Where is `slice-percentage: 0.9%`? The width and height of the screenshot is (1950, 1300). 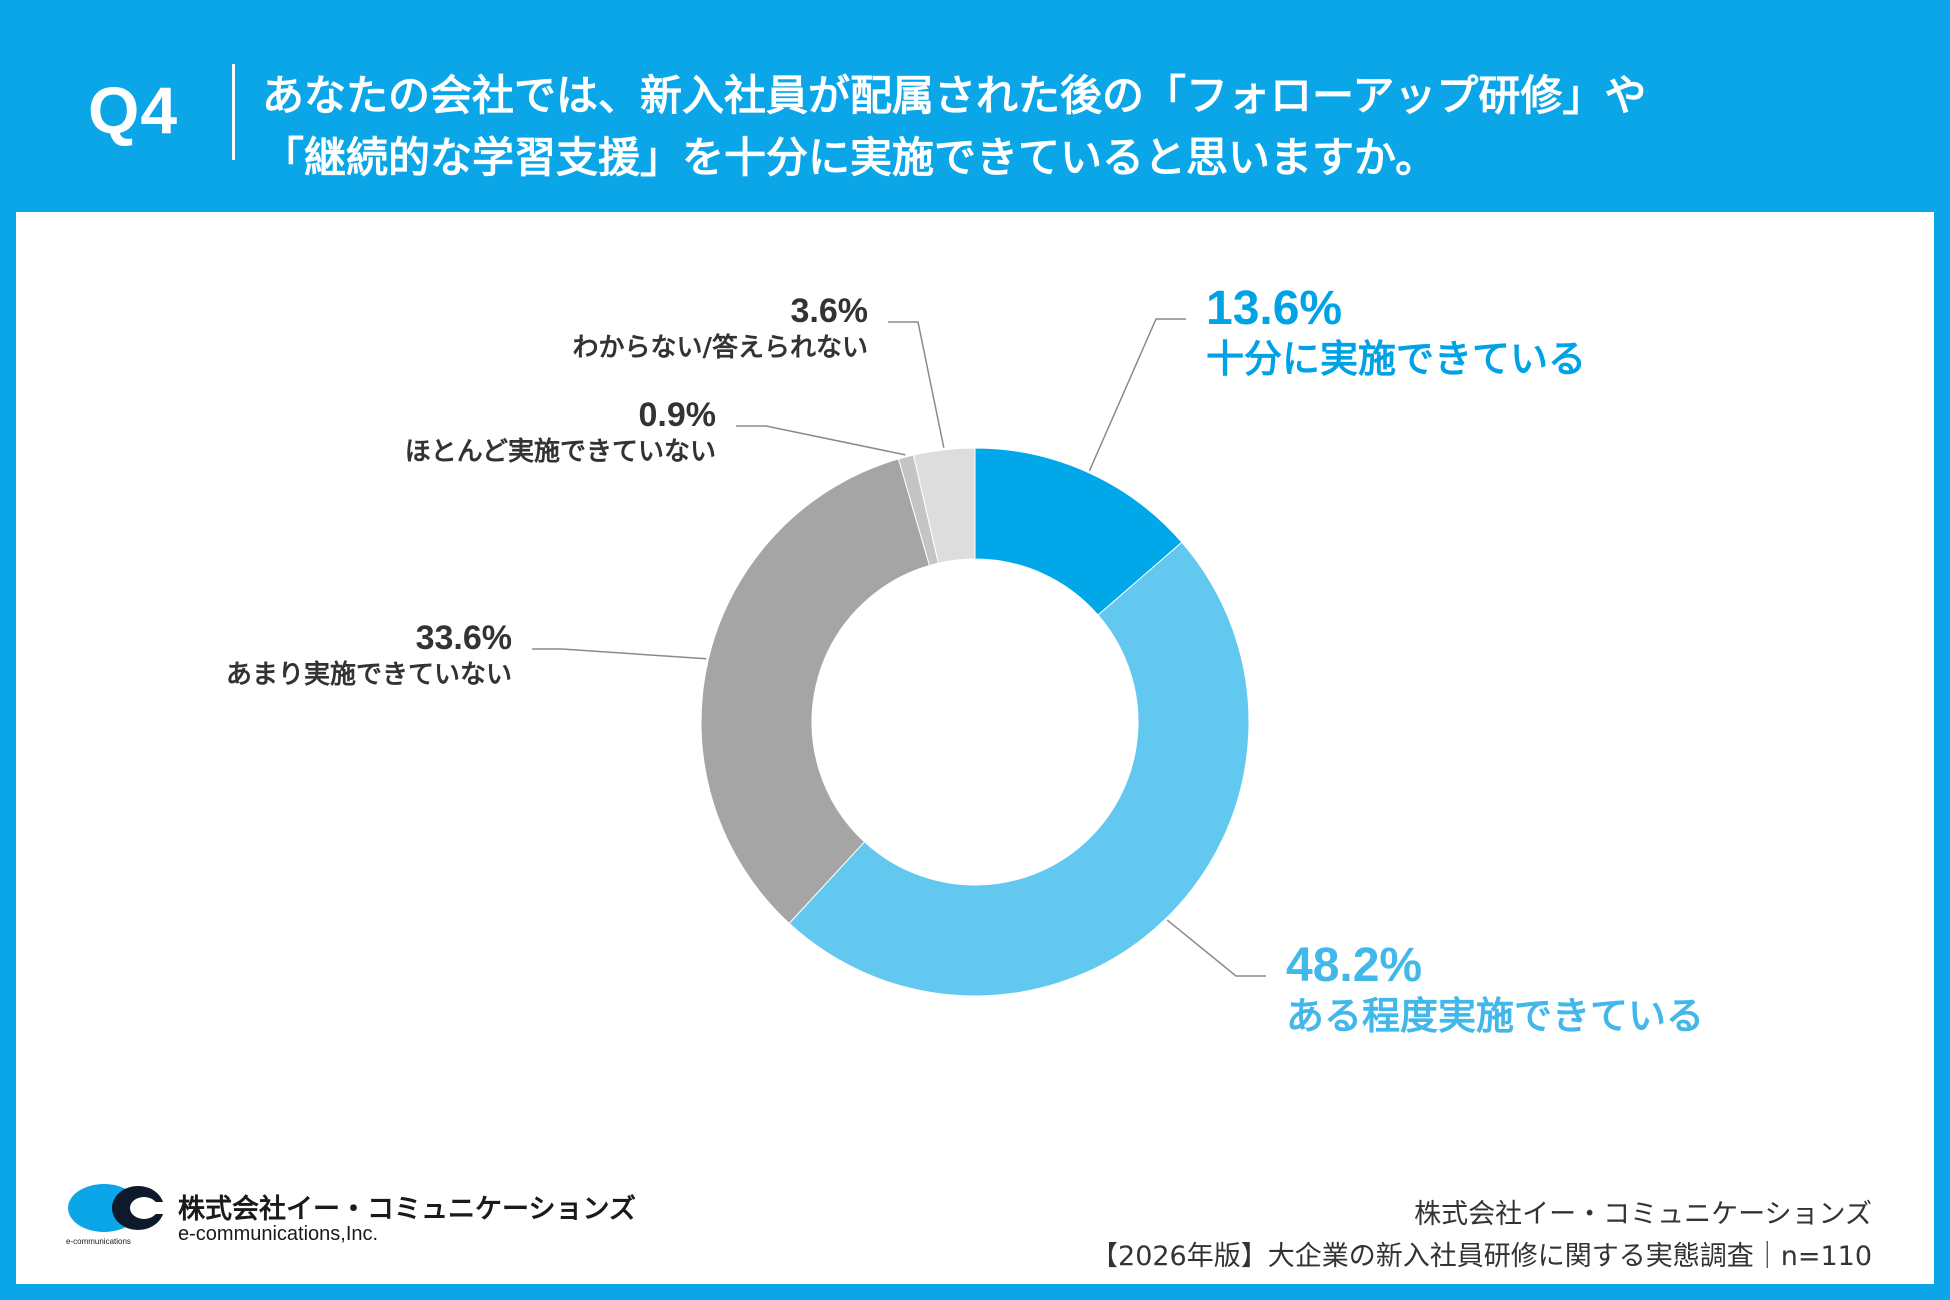 slice-percentage: 0.9% is located at coordinates (678, 415).